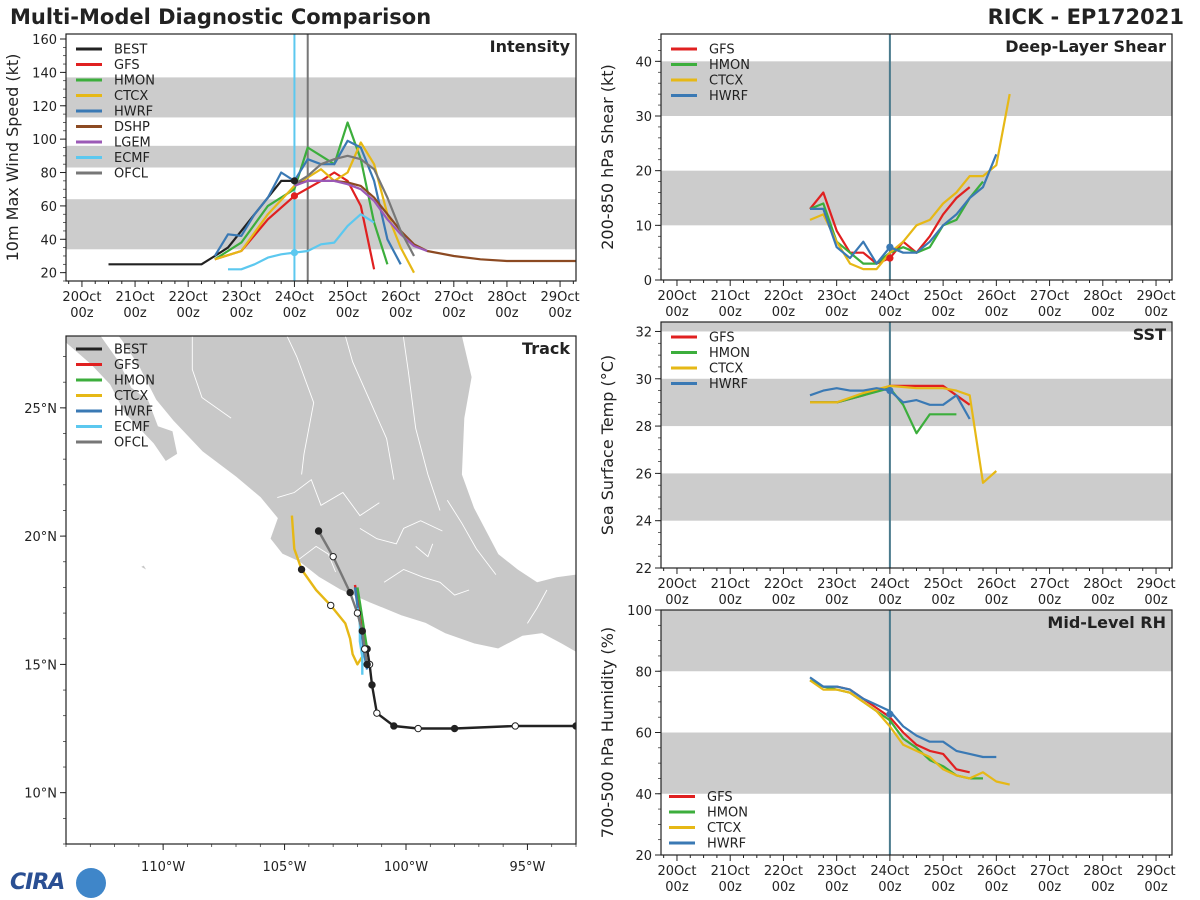  I want to click on rh-title: Mid-Level RH, so click(1106, 622).